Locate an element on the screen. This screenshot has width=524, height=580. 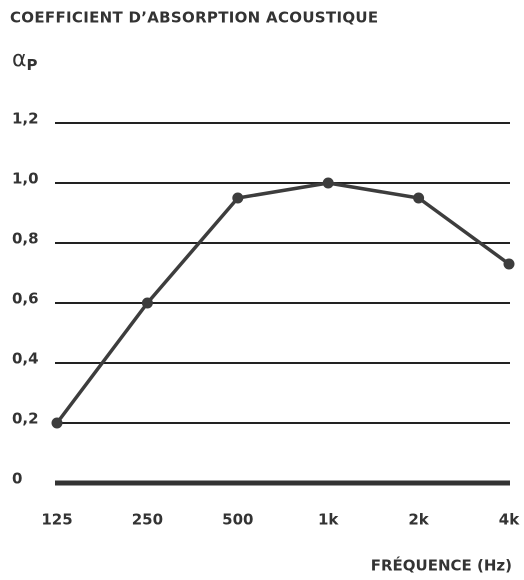
y-axis-label: αP is located at coordinates (25, 60).